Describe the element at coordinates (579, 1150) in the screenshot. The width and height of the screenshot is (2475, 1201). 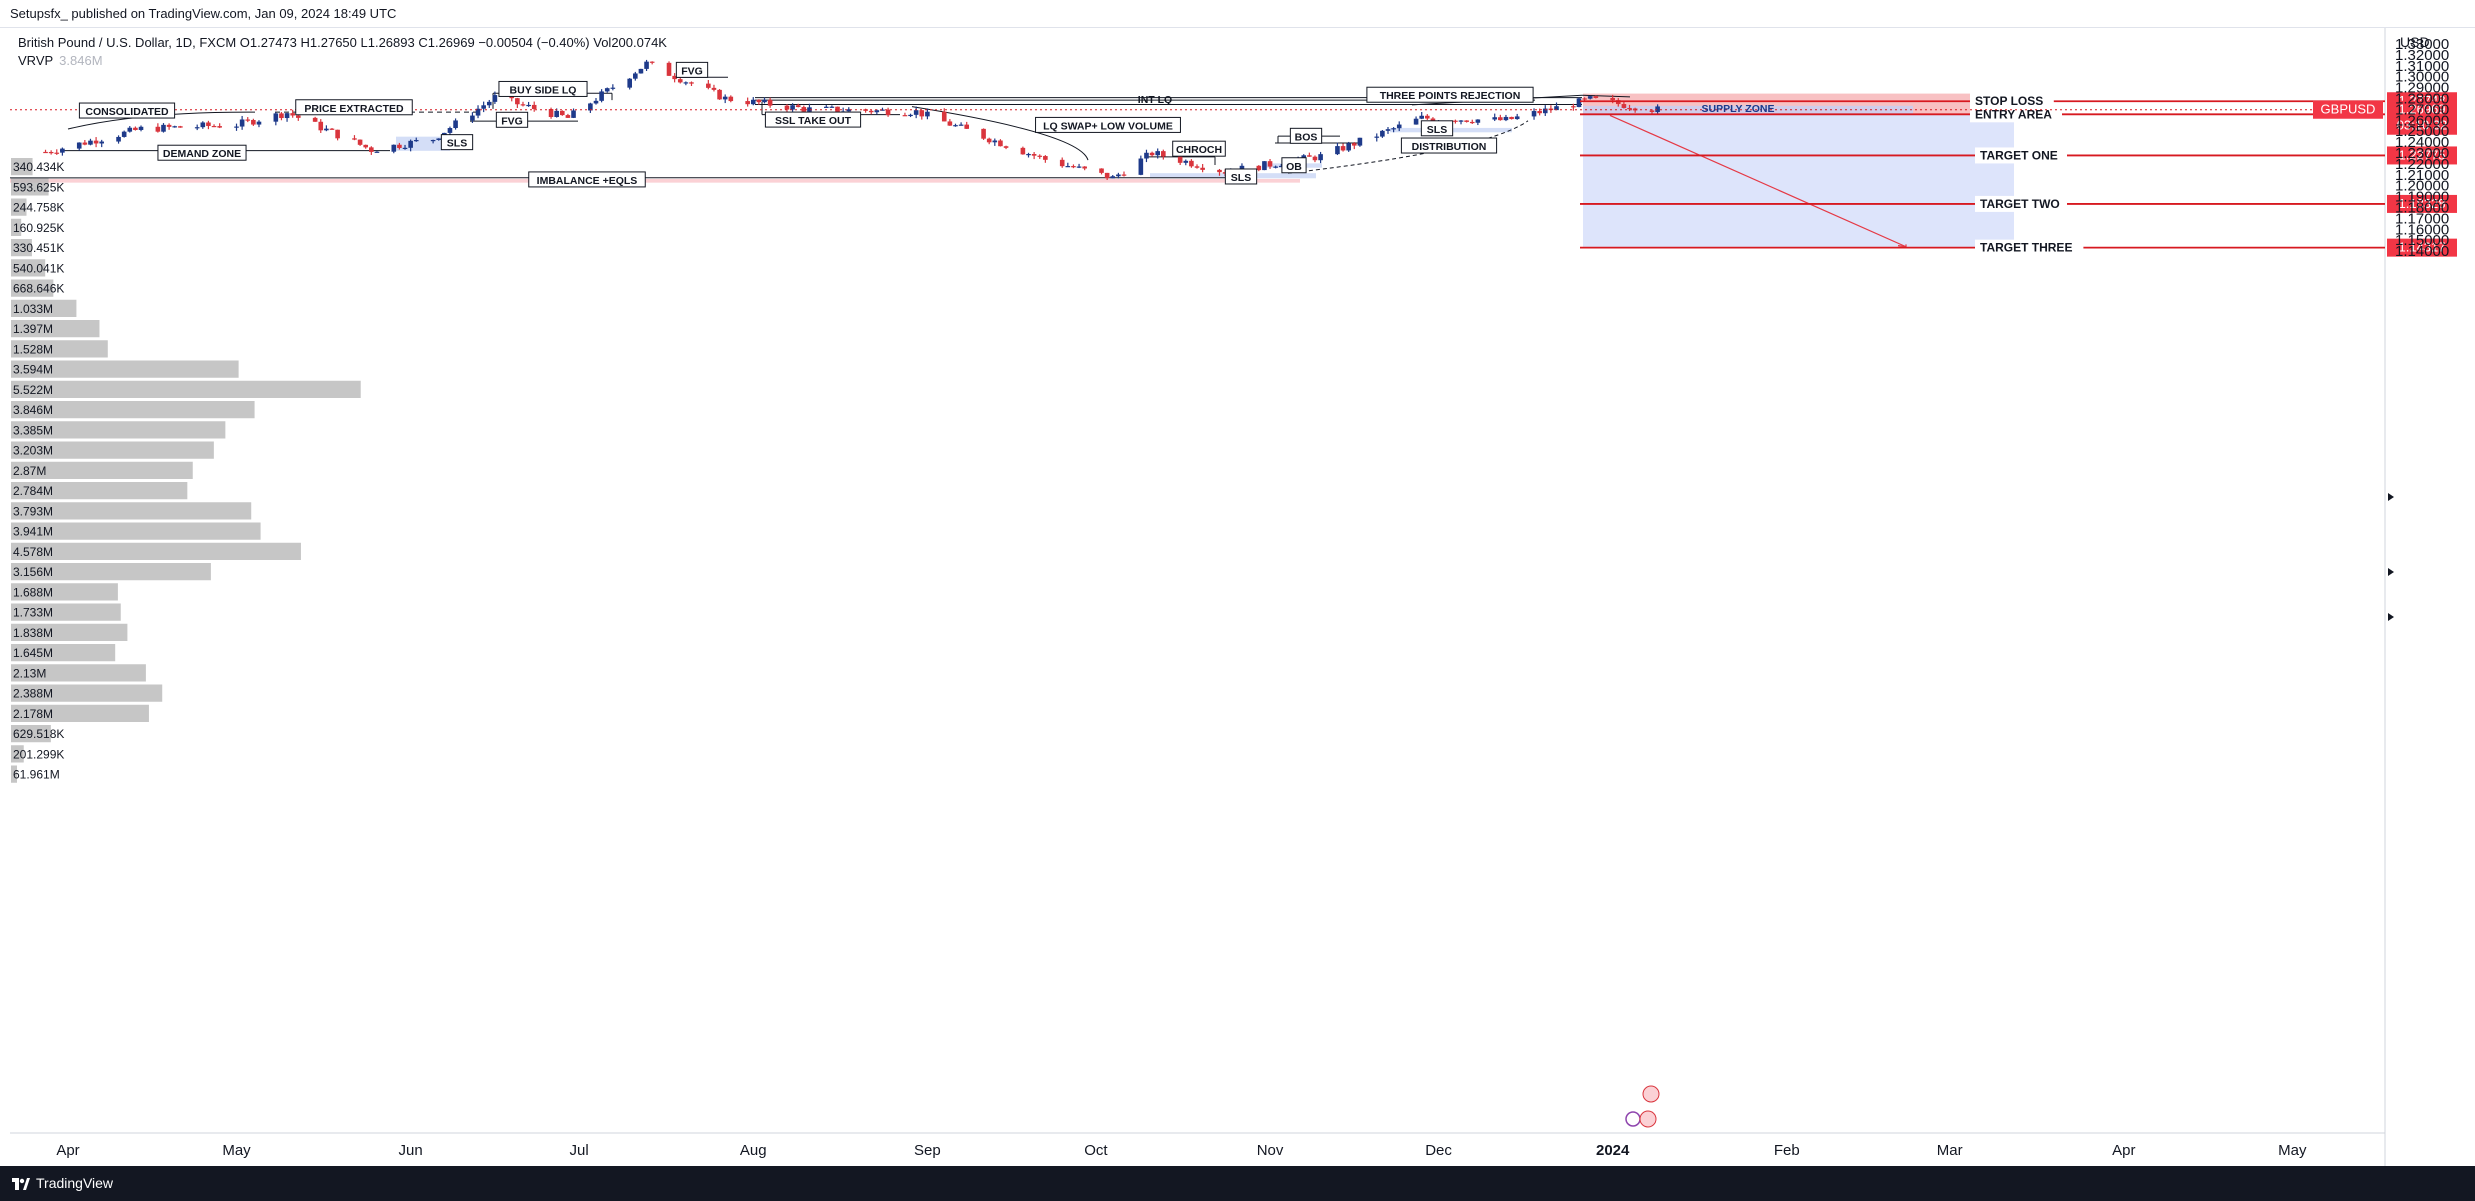
I see `time-axis-tick: Jul` at that location.